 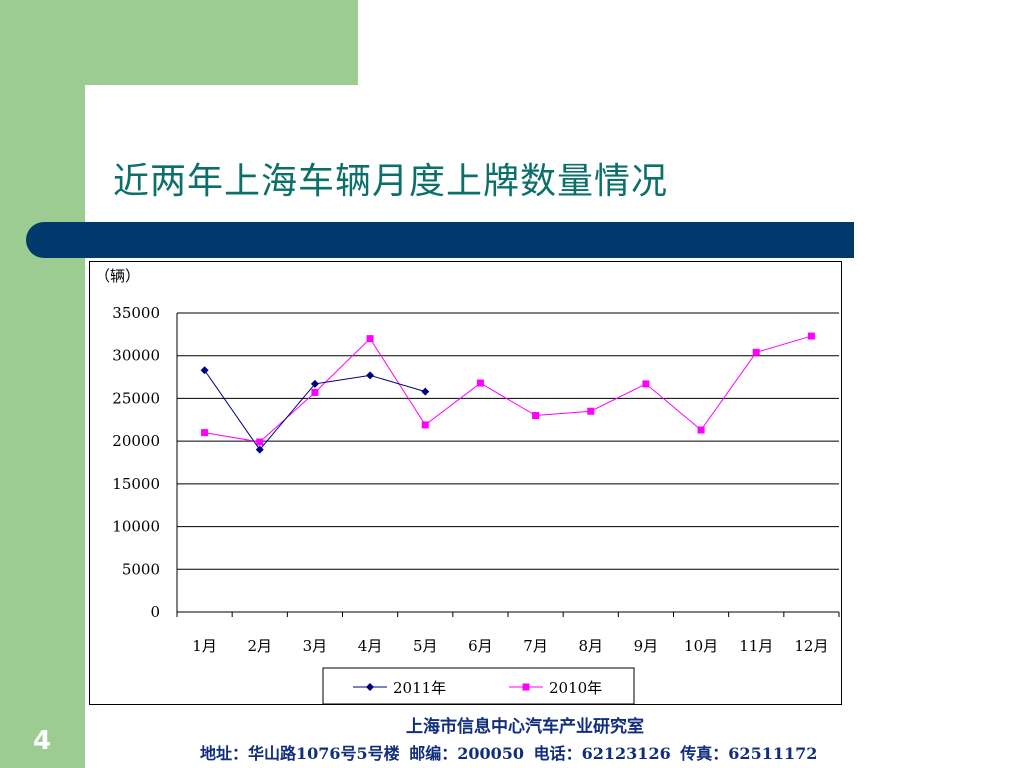 I want to click on y-tick-label: 5000, so click(x=141, y=569).